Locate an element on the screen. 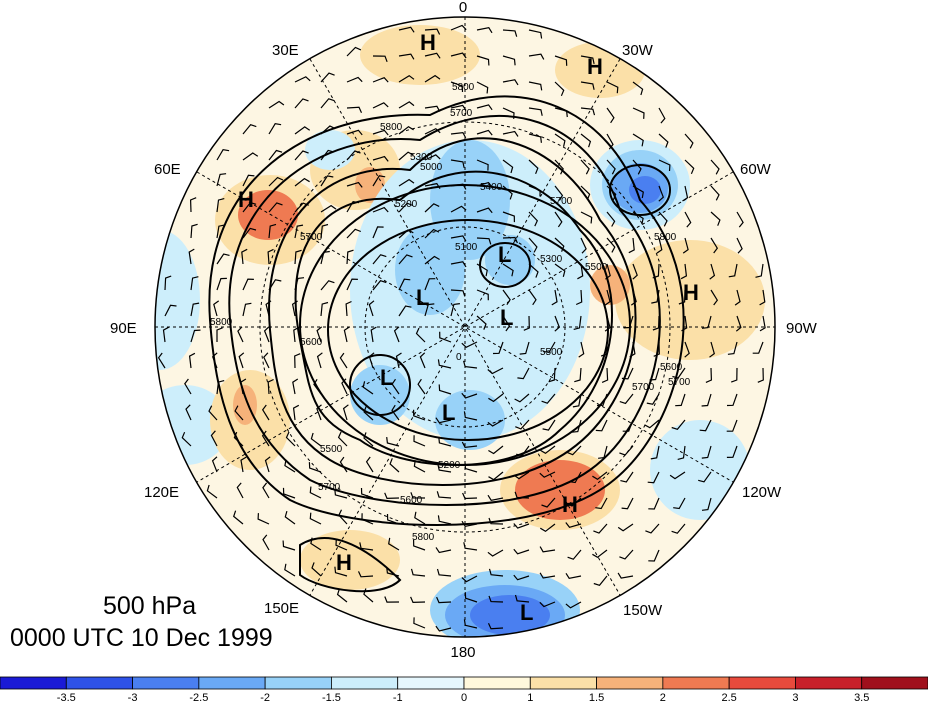 The image size is (928, 702). lon-label: 180 is located at coordinates (462, 652).